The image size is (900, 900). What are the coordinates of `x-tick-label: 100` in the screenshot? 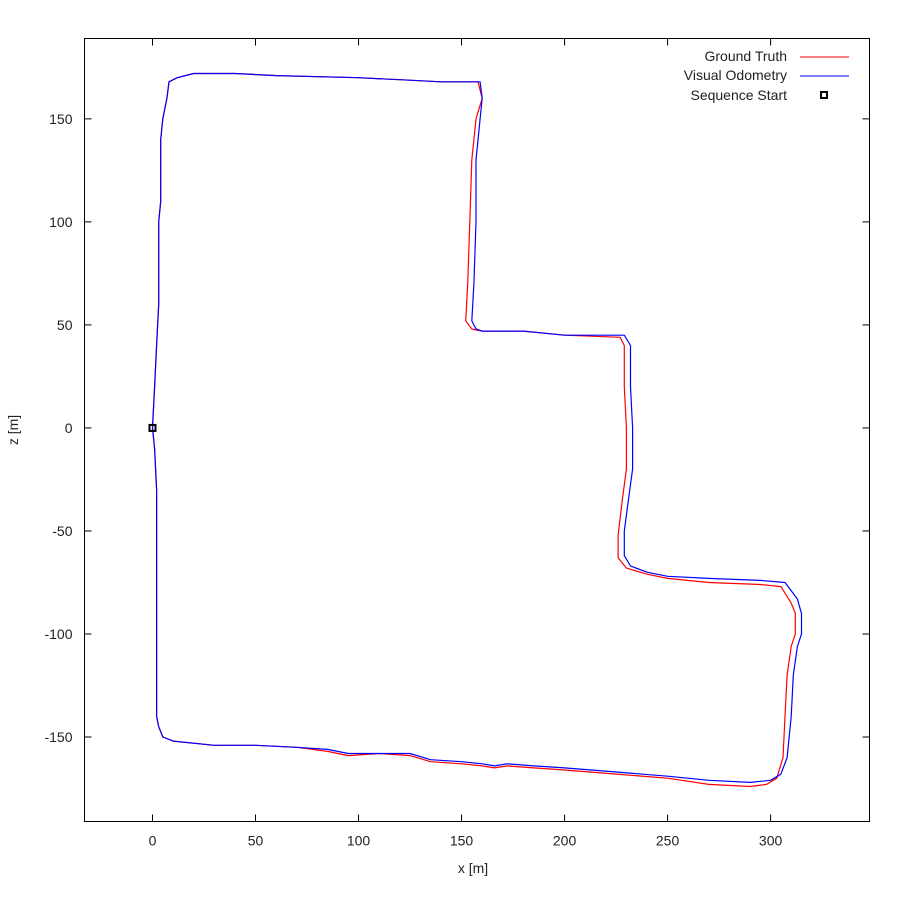 It's located at (359, 841).